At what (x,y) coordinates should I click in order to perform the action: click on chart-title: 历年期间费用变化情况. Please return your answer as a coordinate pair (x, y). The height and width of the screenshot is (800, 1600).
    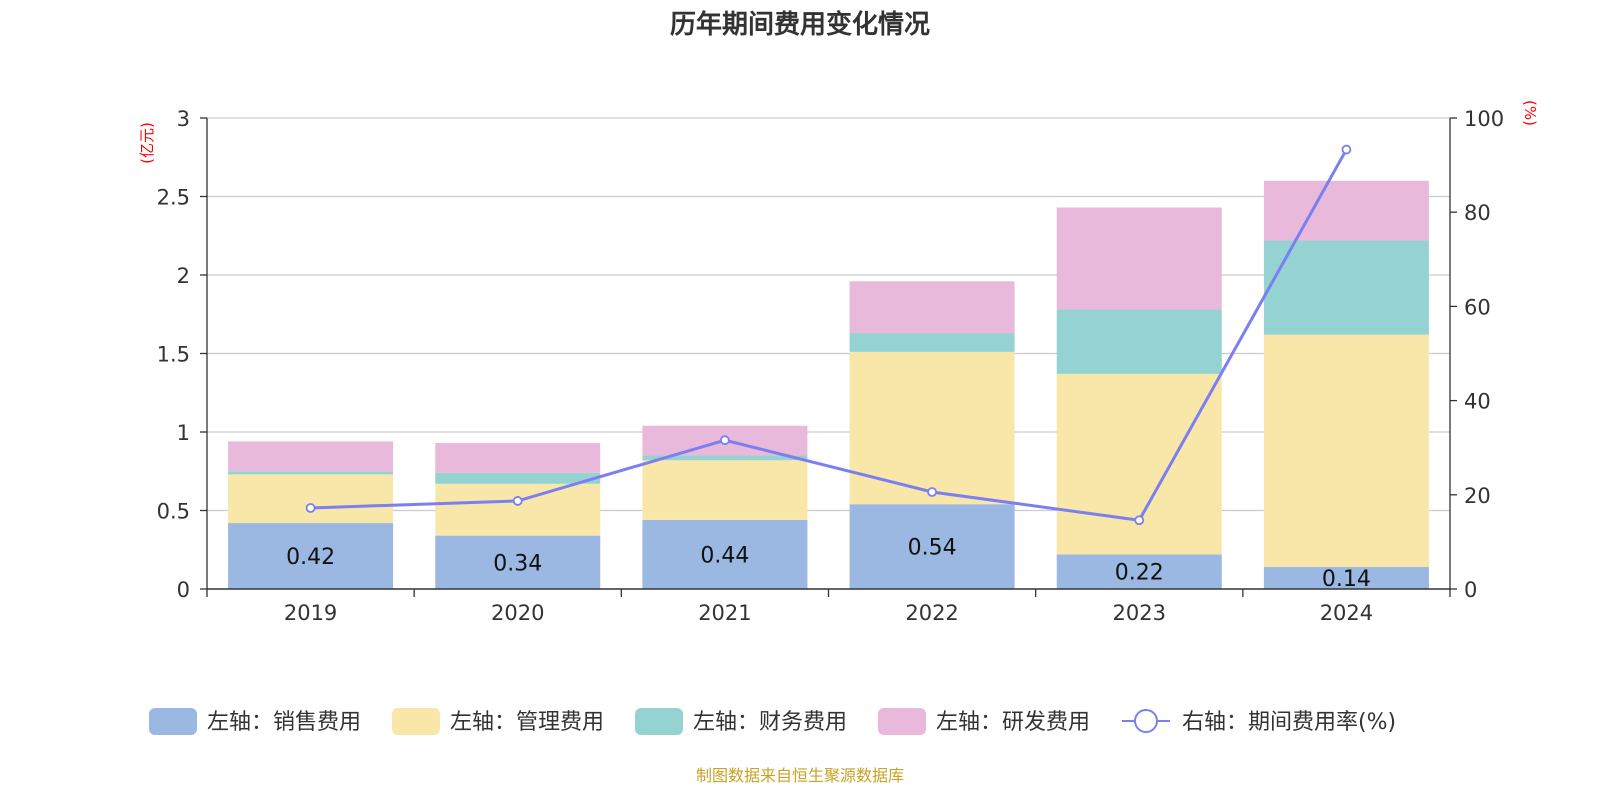
    Looking at the image, I should click on (800, 24).